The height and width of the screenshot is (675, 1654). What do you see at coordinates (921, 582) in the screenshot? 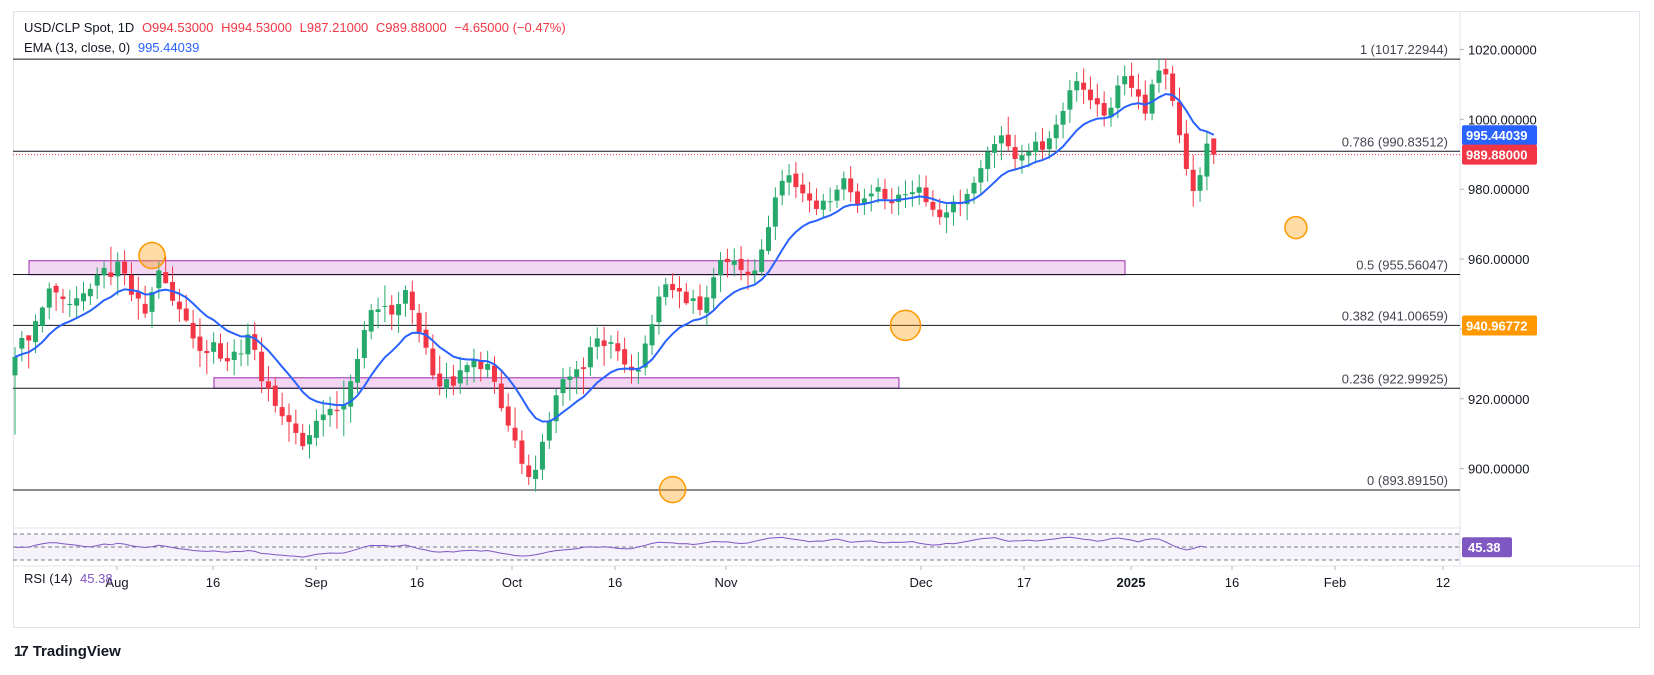
I see `x-tick-label: Dec` at bounding box center [921, 582].